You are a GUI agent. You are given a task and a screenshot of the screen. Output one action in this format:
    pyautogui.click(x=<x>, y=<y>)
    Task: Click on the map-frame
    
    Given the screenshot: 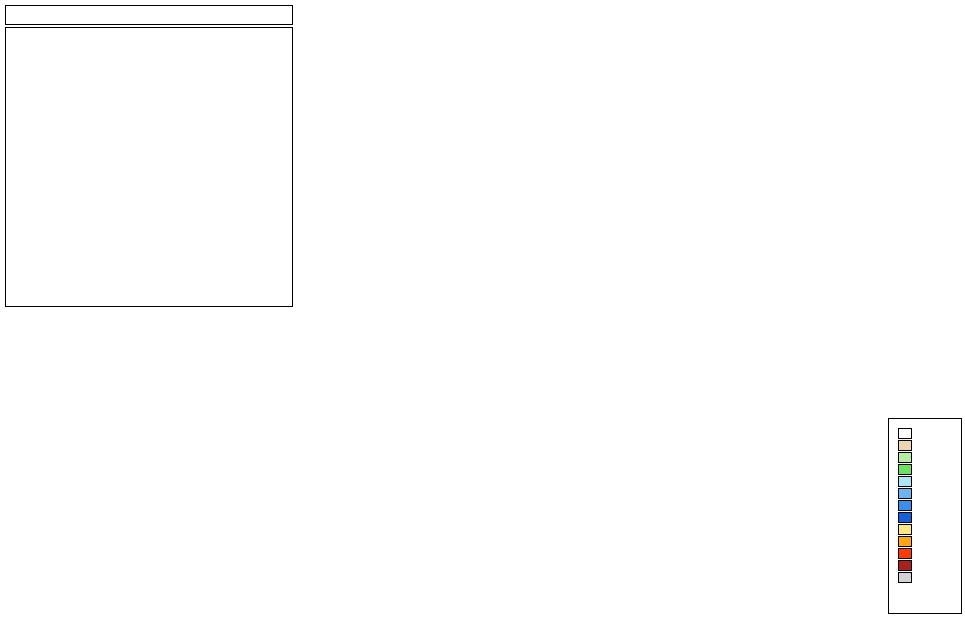 What is the action you would take?
    pyautogui.click(x=149, y=167)
    